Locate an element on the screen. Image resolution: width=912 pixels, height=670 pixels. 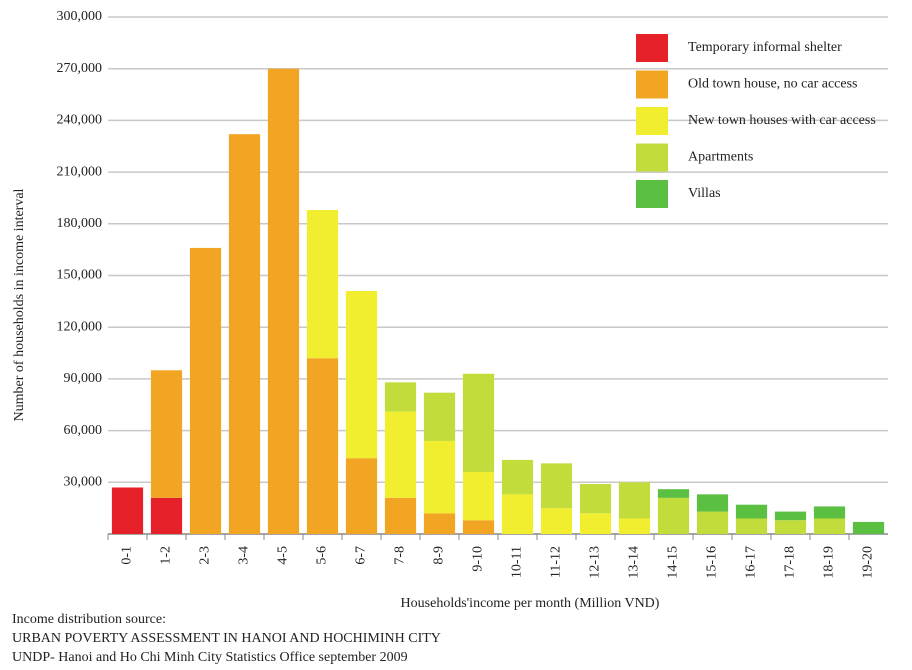
y-tick-label: 270,000 is located at coordinates (80, 68).